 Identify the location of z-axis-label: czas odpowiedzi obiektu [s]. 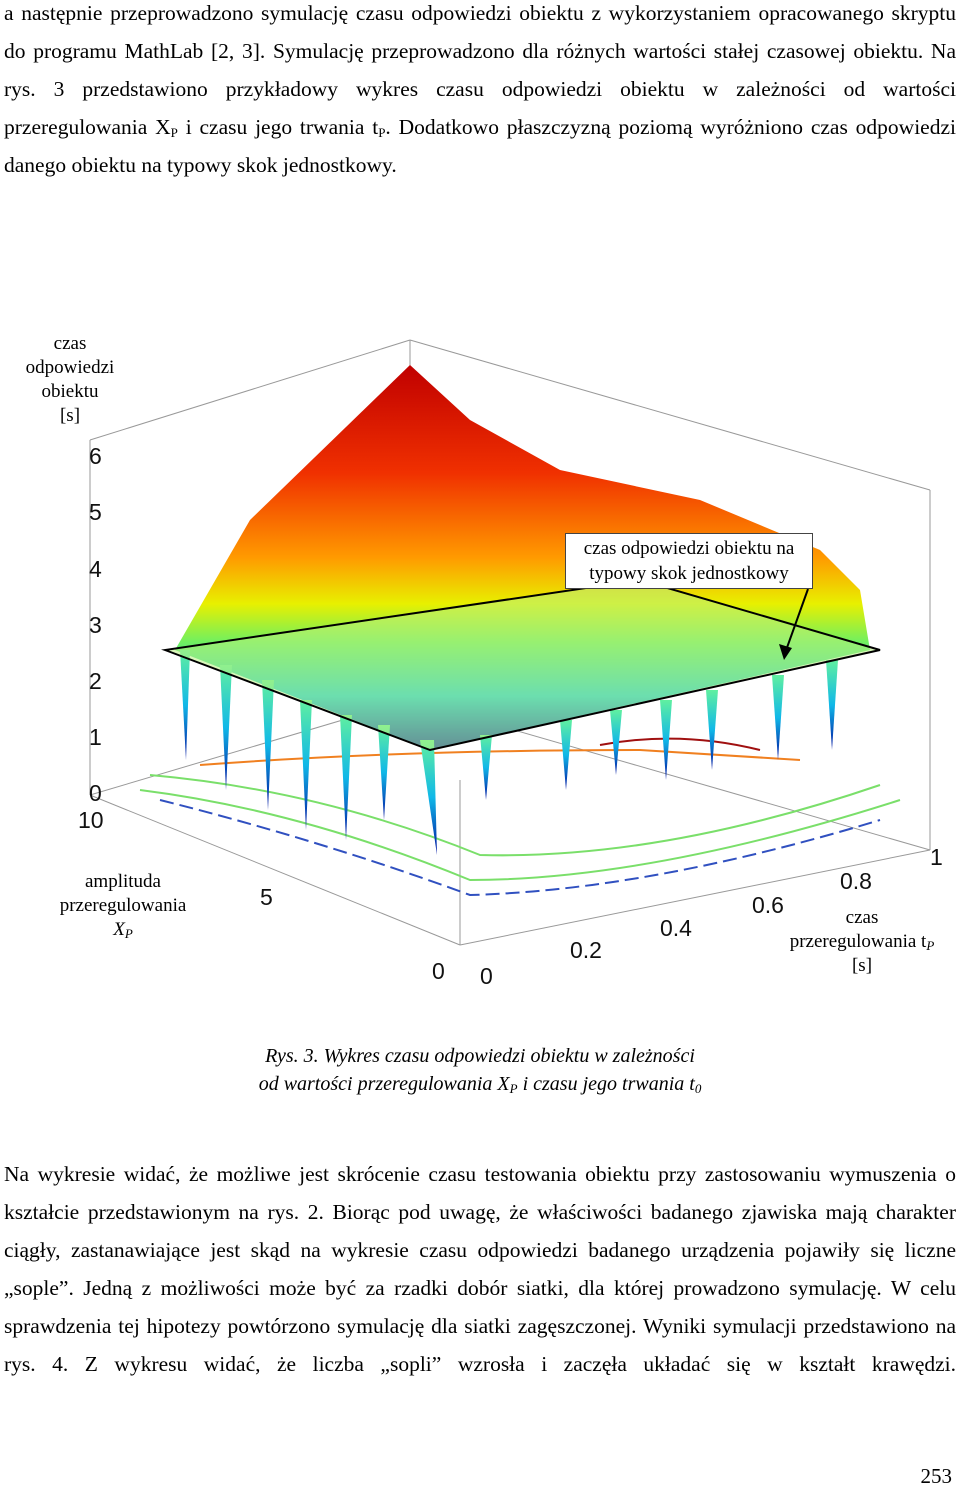
(70, 379).